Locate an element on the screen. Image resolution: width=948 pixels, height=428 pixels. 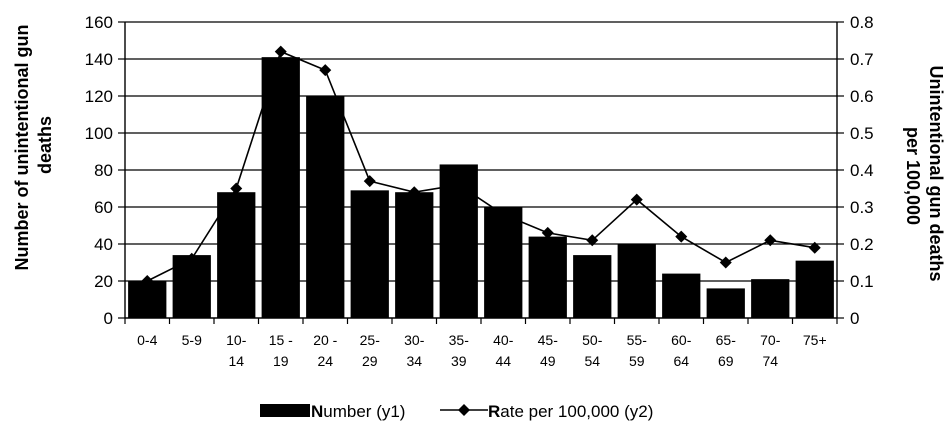
x-tick-label: 60-64 is located at coordinates (681, 350).